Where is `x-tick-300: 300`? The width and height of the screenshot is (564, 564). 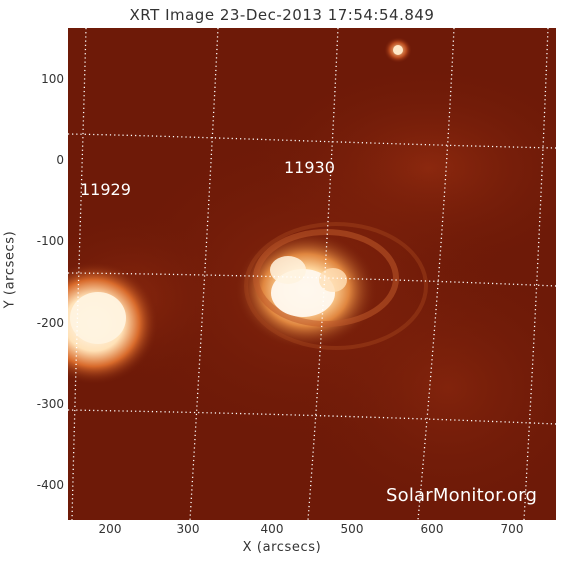 x-tick-300: 300 is located at coordinates (188, 529).